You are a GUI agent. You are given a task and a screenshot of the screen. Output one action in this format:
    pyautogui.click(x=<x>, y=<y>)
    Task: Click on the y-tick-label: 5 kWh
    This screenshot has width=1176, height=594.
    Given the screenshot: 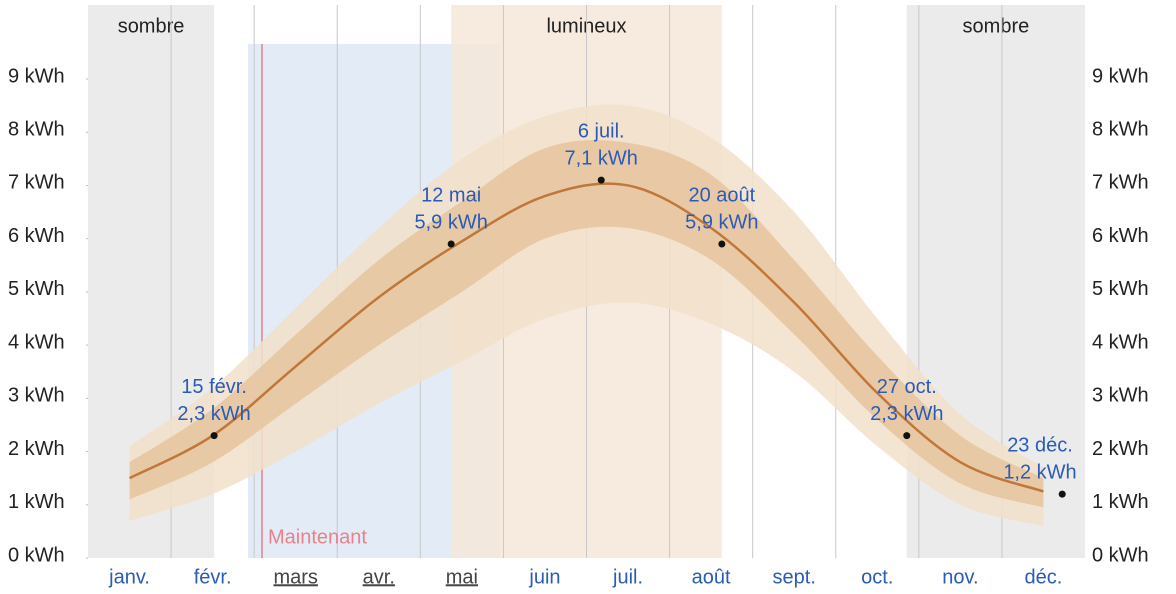 What is the action you would take?
    pyautogui.click(x=36, y=289)
    